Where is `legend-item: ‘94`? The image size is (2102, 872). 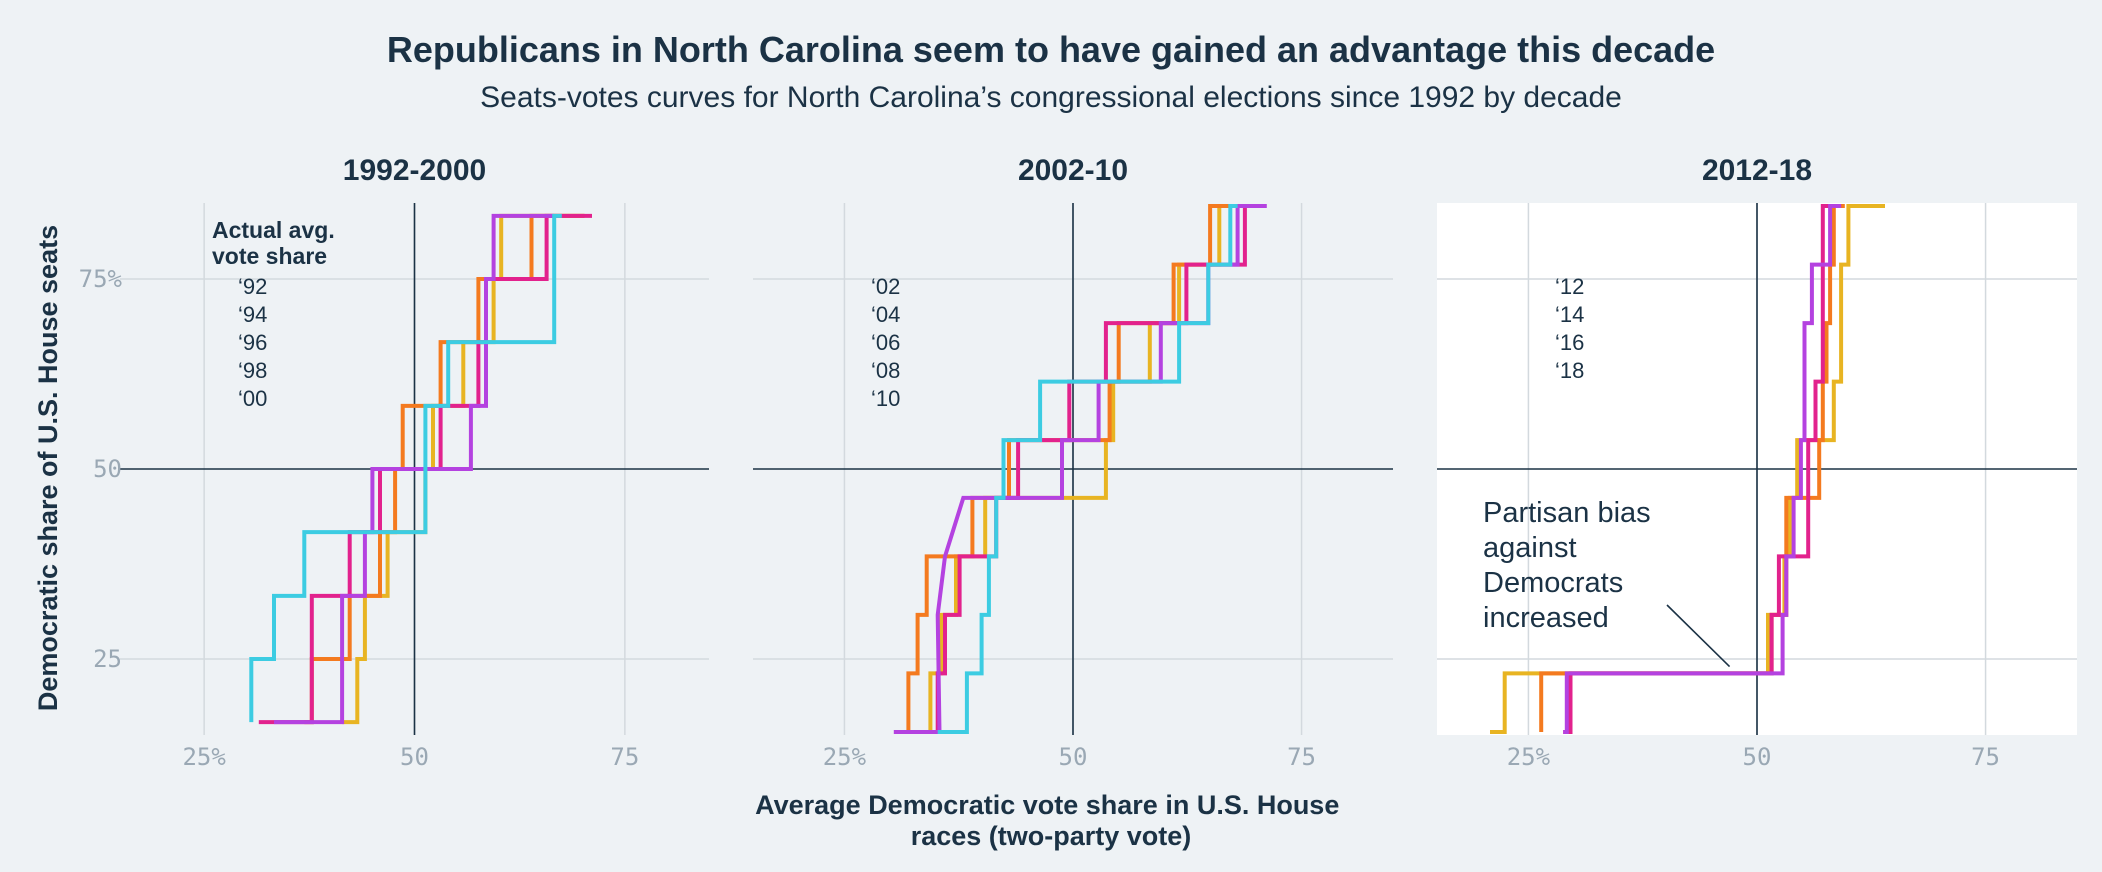
legend-item: ‘94 is located at coordinates (252, 314).